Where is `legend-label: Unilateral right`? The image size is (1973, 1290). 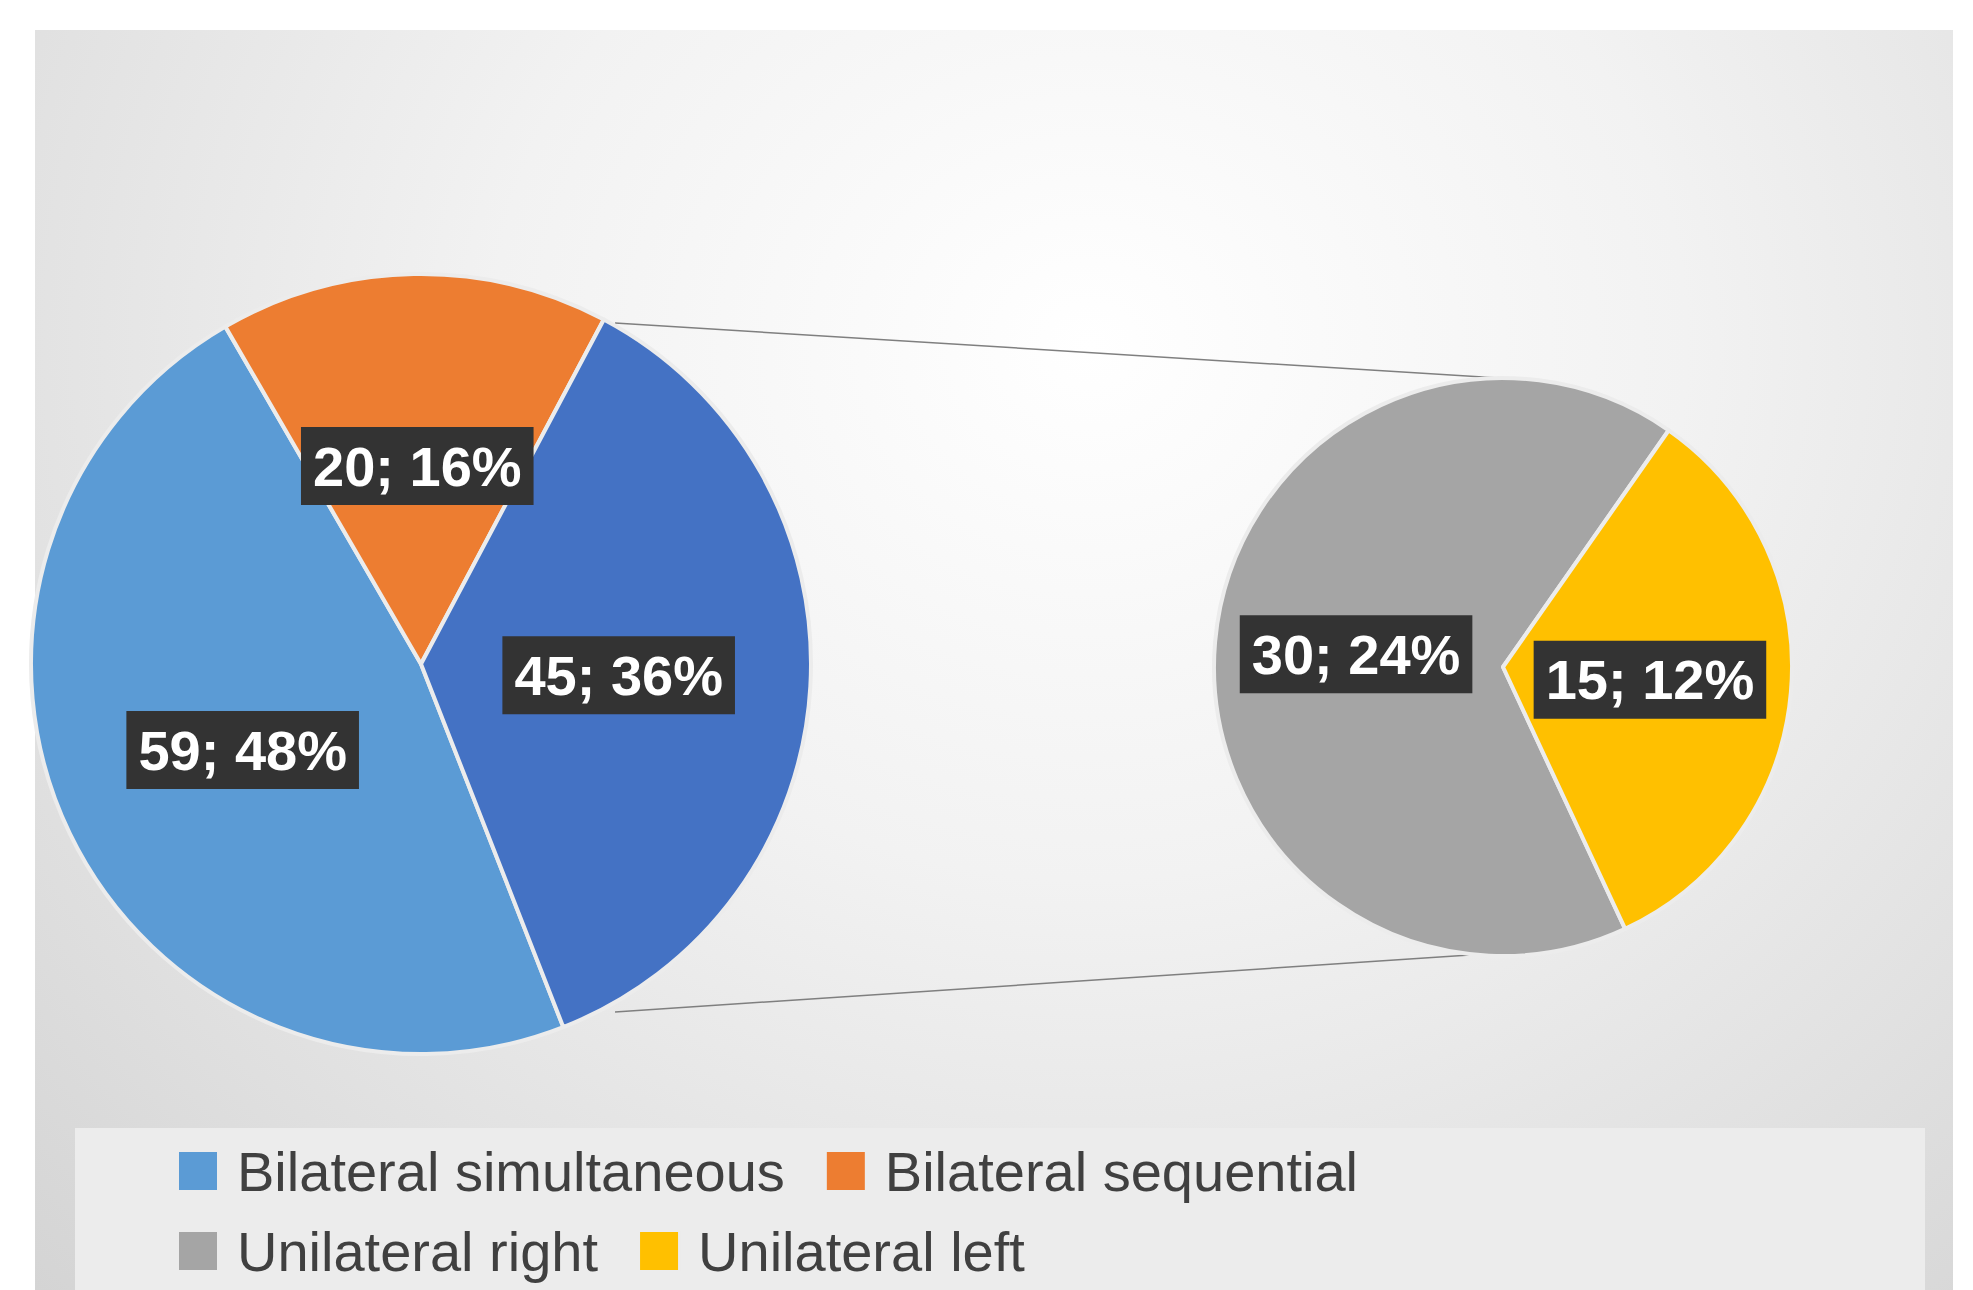
legend-label: Unilateral right is located at coordinates (418, 1251).